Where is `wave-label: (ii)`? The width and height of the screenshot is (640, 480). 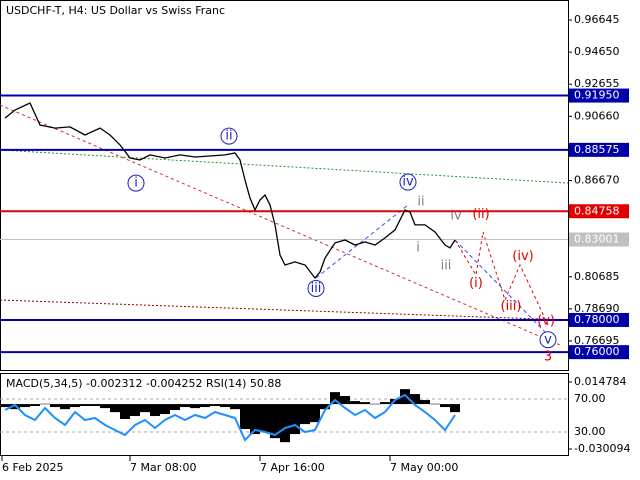 wave-label: (ii) is located at coordinates (480, 214).